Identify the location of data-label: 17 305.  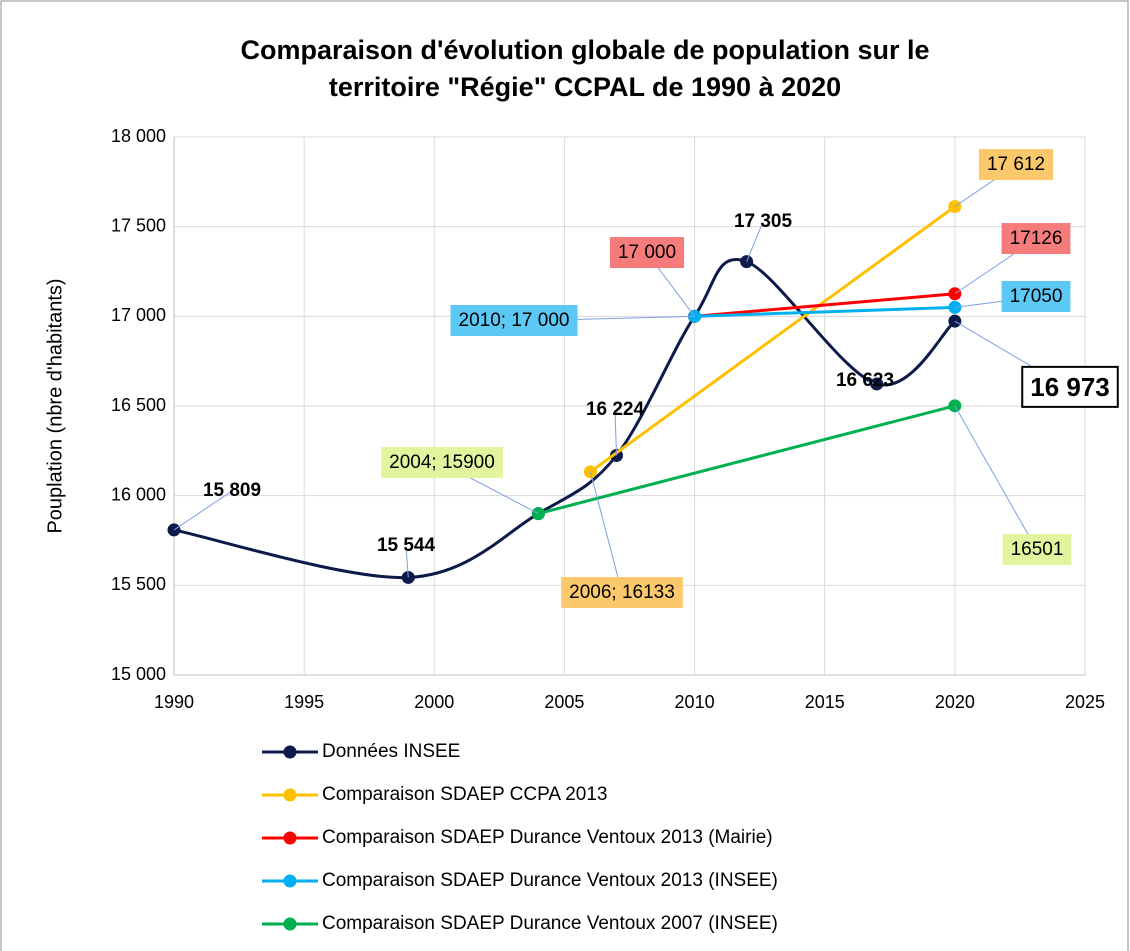
(763, 221).